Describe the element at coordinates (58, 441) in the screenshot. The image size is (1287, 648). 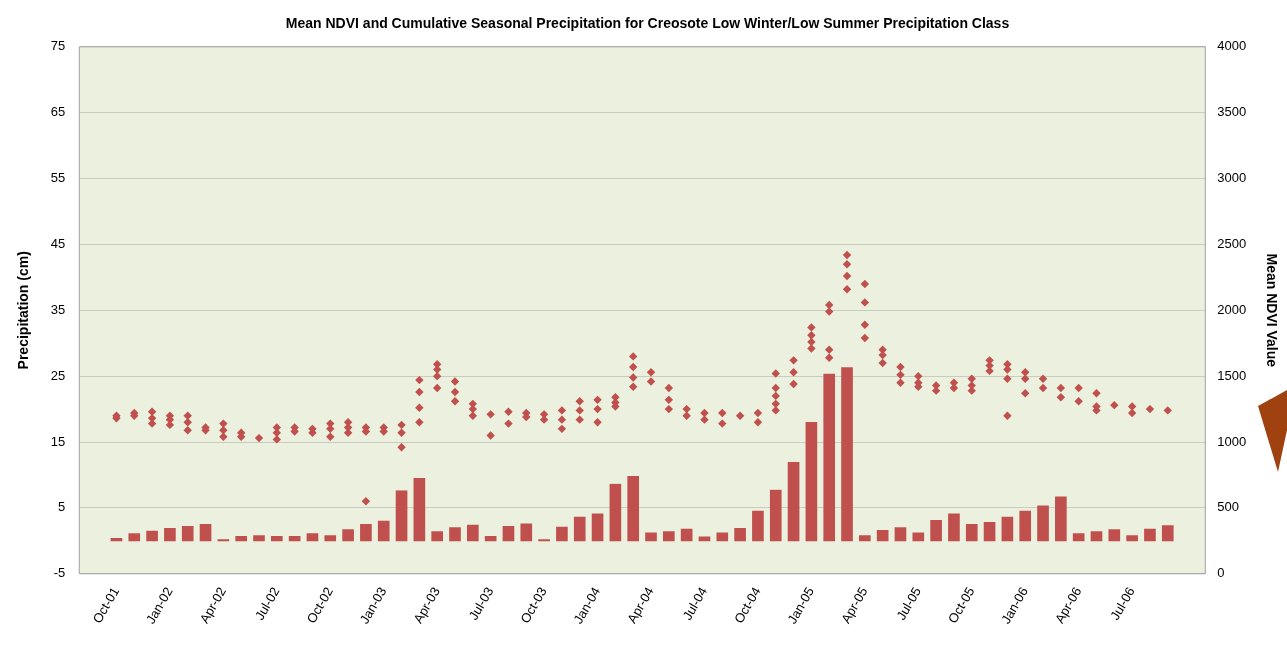
I see `y-tick-label: 15` at that location.